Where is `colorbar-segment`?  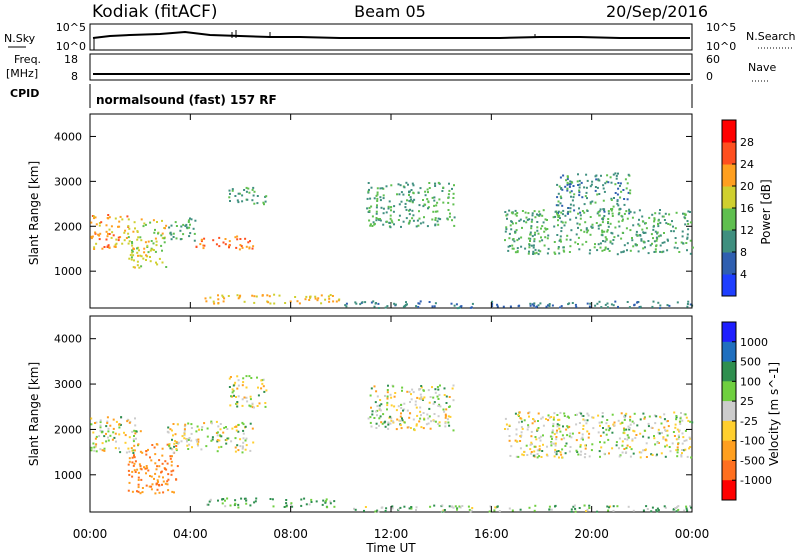 colorbar-segment is located at coordinates (729, 470).